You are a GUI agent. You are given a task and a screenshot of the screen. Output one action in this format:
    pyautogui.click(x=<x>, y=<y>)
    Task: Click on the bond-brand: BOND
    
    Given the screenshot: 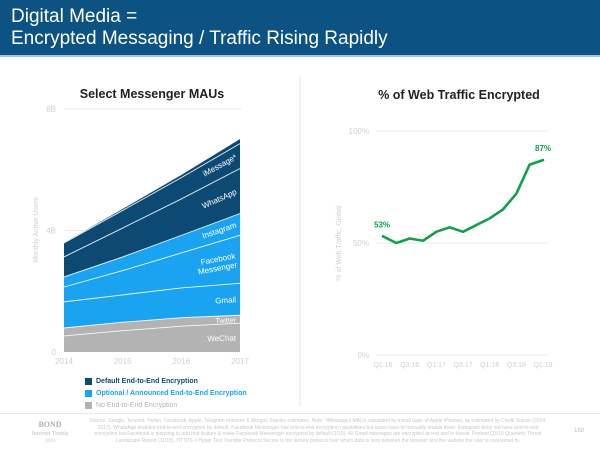 What is the action you would take?
    pyautogui.click(x=50, y=424)
    